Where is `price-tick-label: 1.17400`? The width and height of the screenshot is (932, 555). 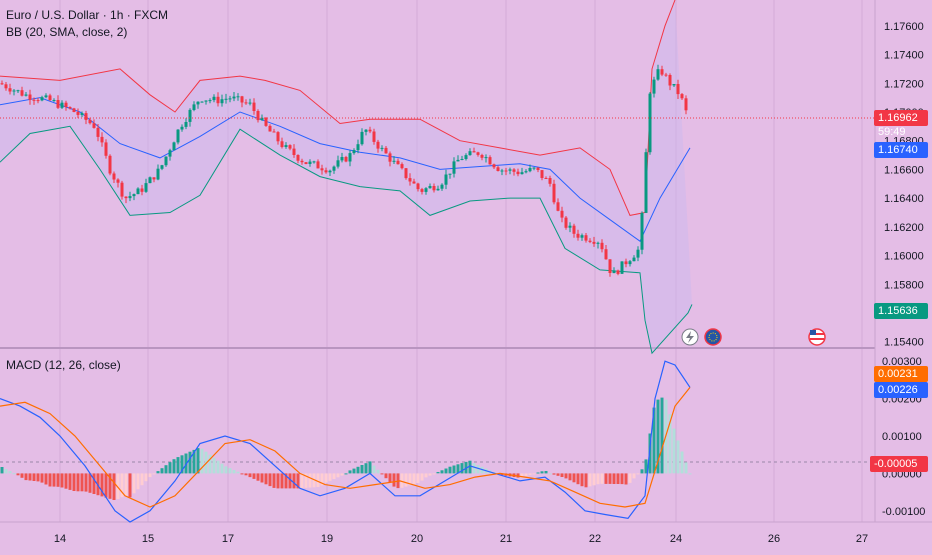
price-tick-label: 1.17400 is located at coordinates (904, 56).